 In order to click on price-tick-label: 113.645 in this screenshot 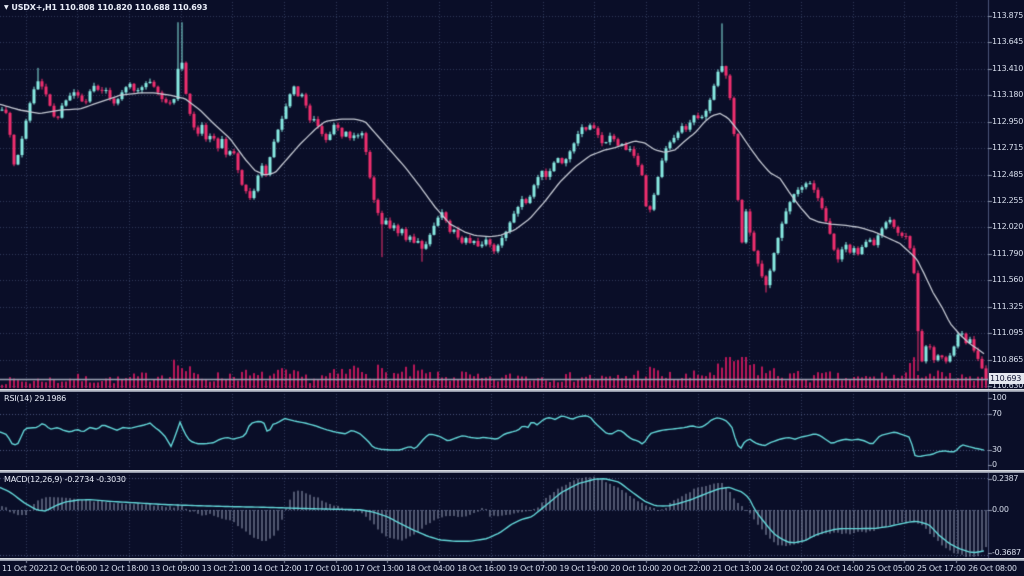, I will do `click(1007, 41)`.